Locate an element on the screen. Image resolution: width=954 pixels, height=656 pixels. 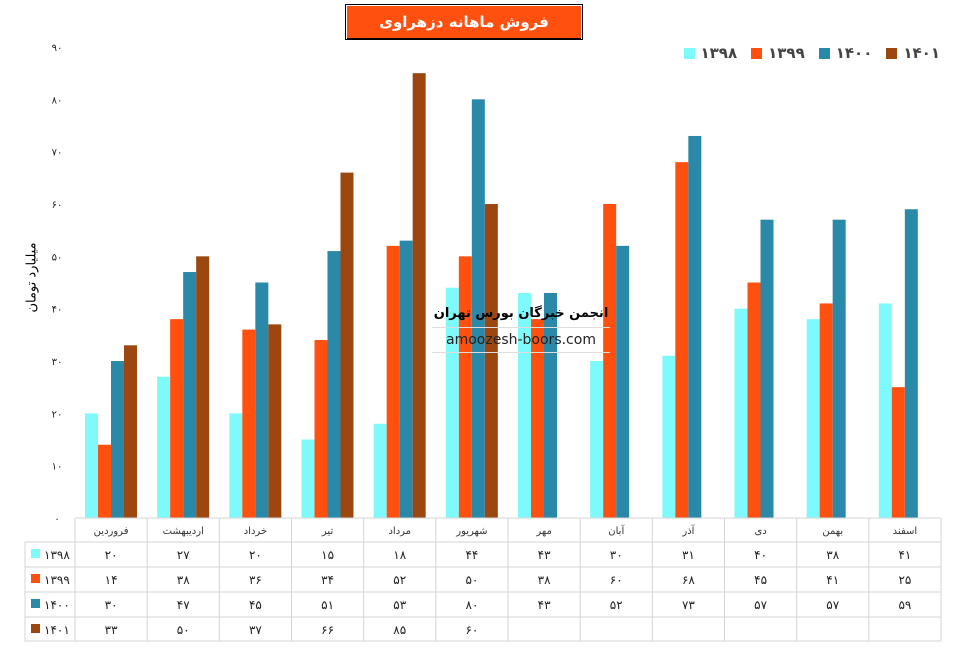
y-tick-label: ۶۰ is located at coordinates (57, 205).